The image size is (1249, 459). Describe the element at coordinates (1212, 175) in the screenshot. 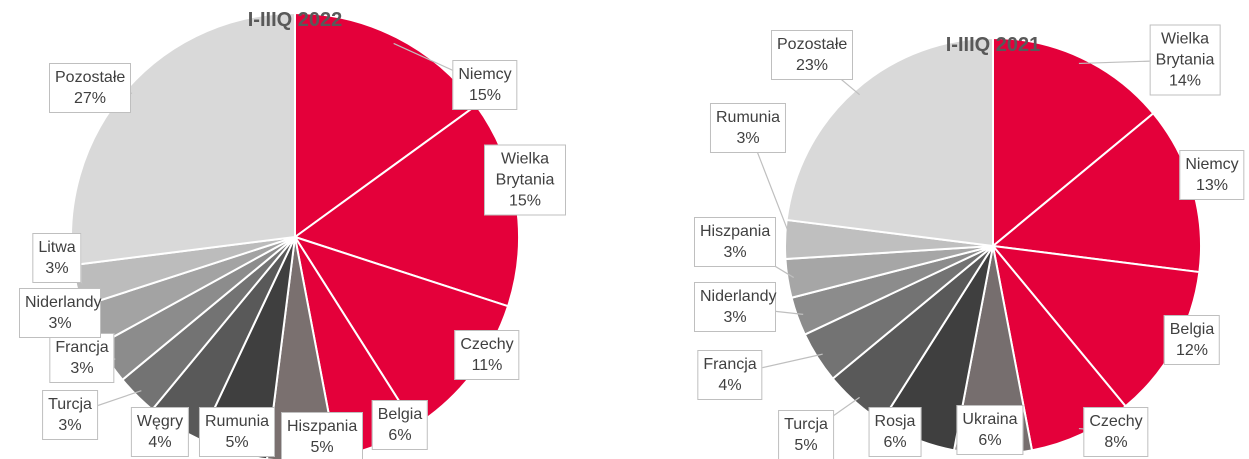

I see `data-label: Niemcy 13%` at that location.